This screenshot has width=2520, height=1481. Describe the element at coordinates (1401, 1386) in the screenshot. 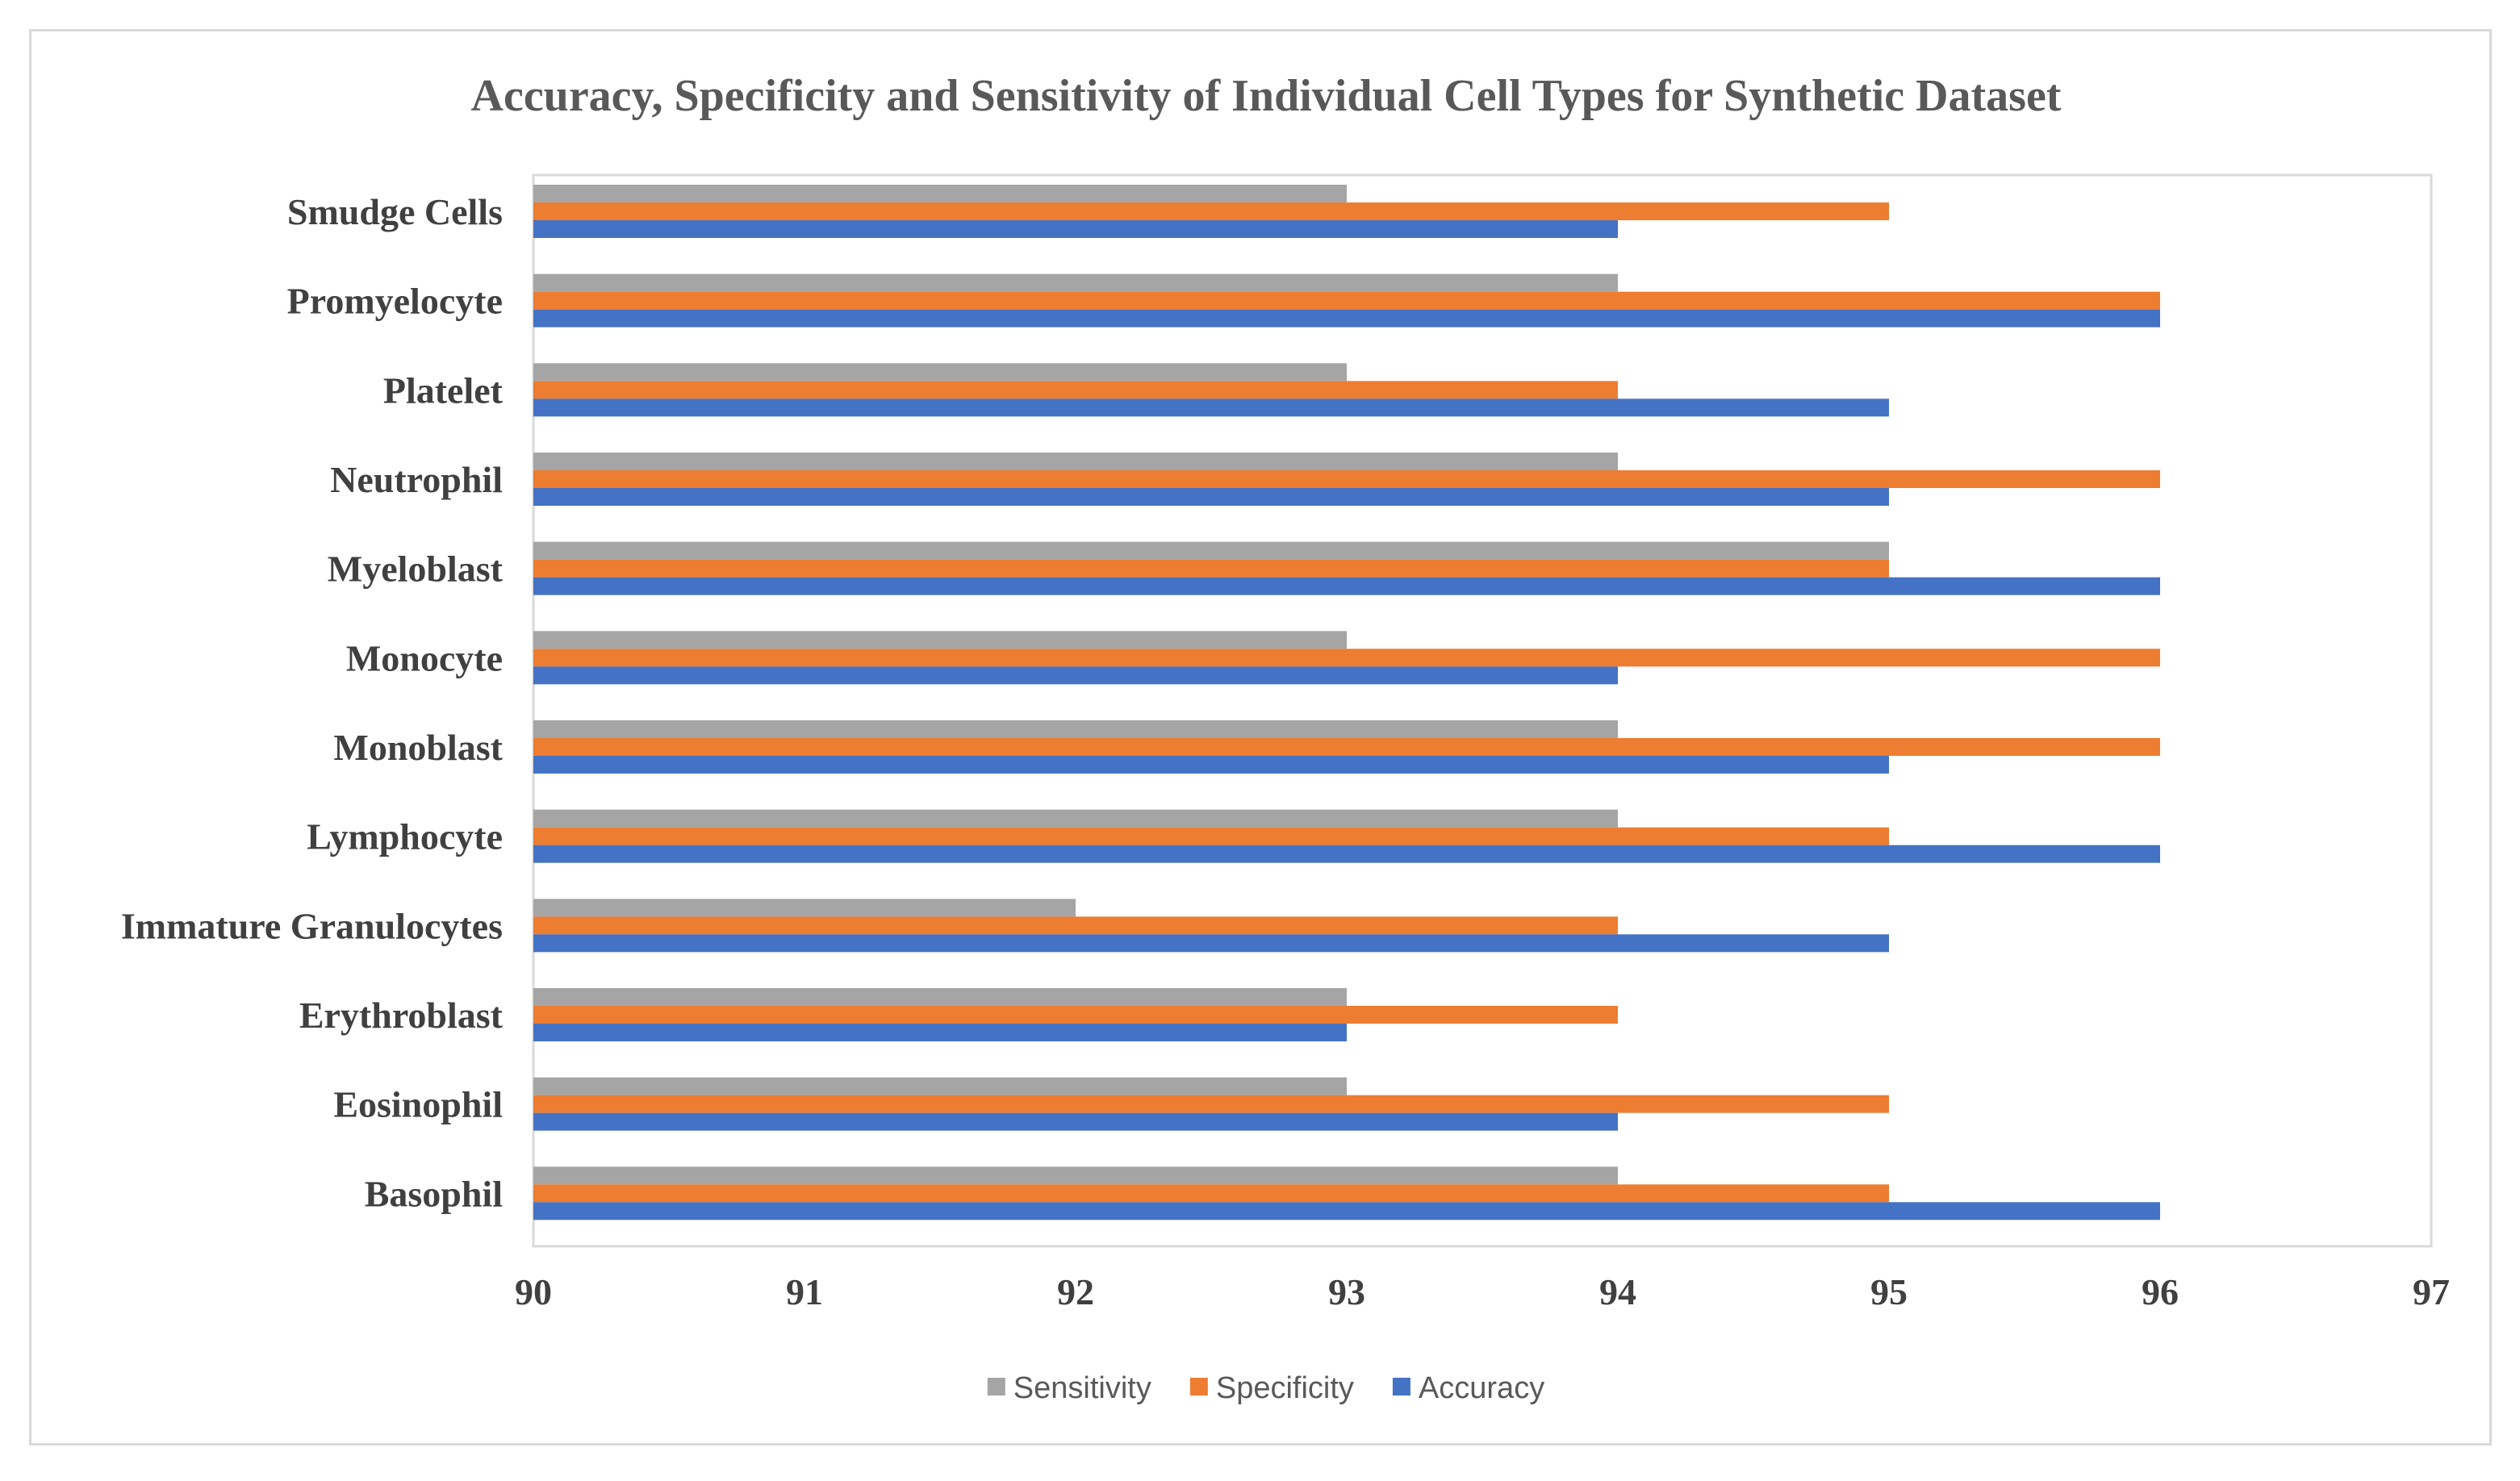

I see `legend-swatch-accuracy` at that location.